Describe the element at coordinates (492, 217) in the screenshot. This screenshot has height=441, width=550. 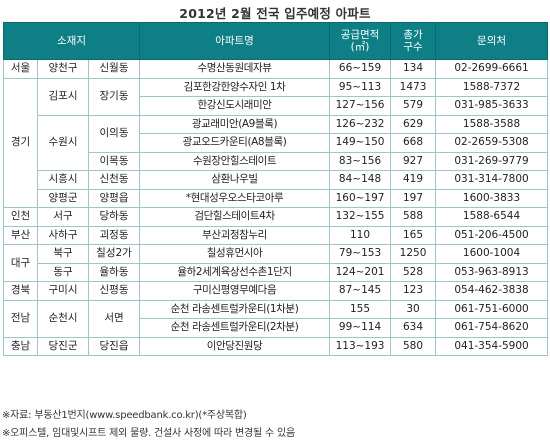
I see `contact-phone: 1588-6544` at that location.